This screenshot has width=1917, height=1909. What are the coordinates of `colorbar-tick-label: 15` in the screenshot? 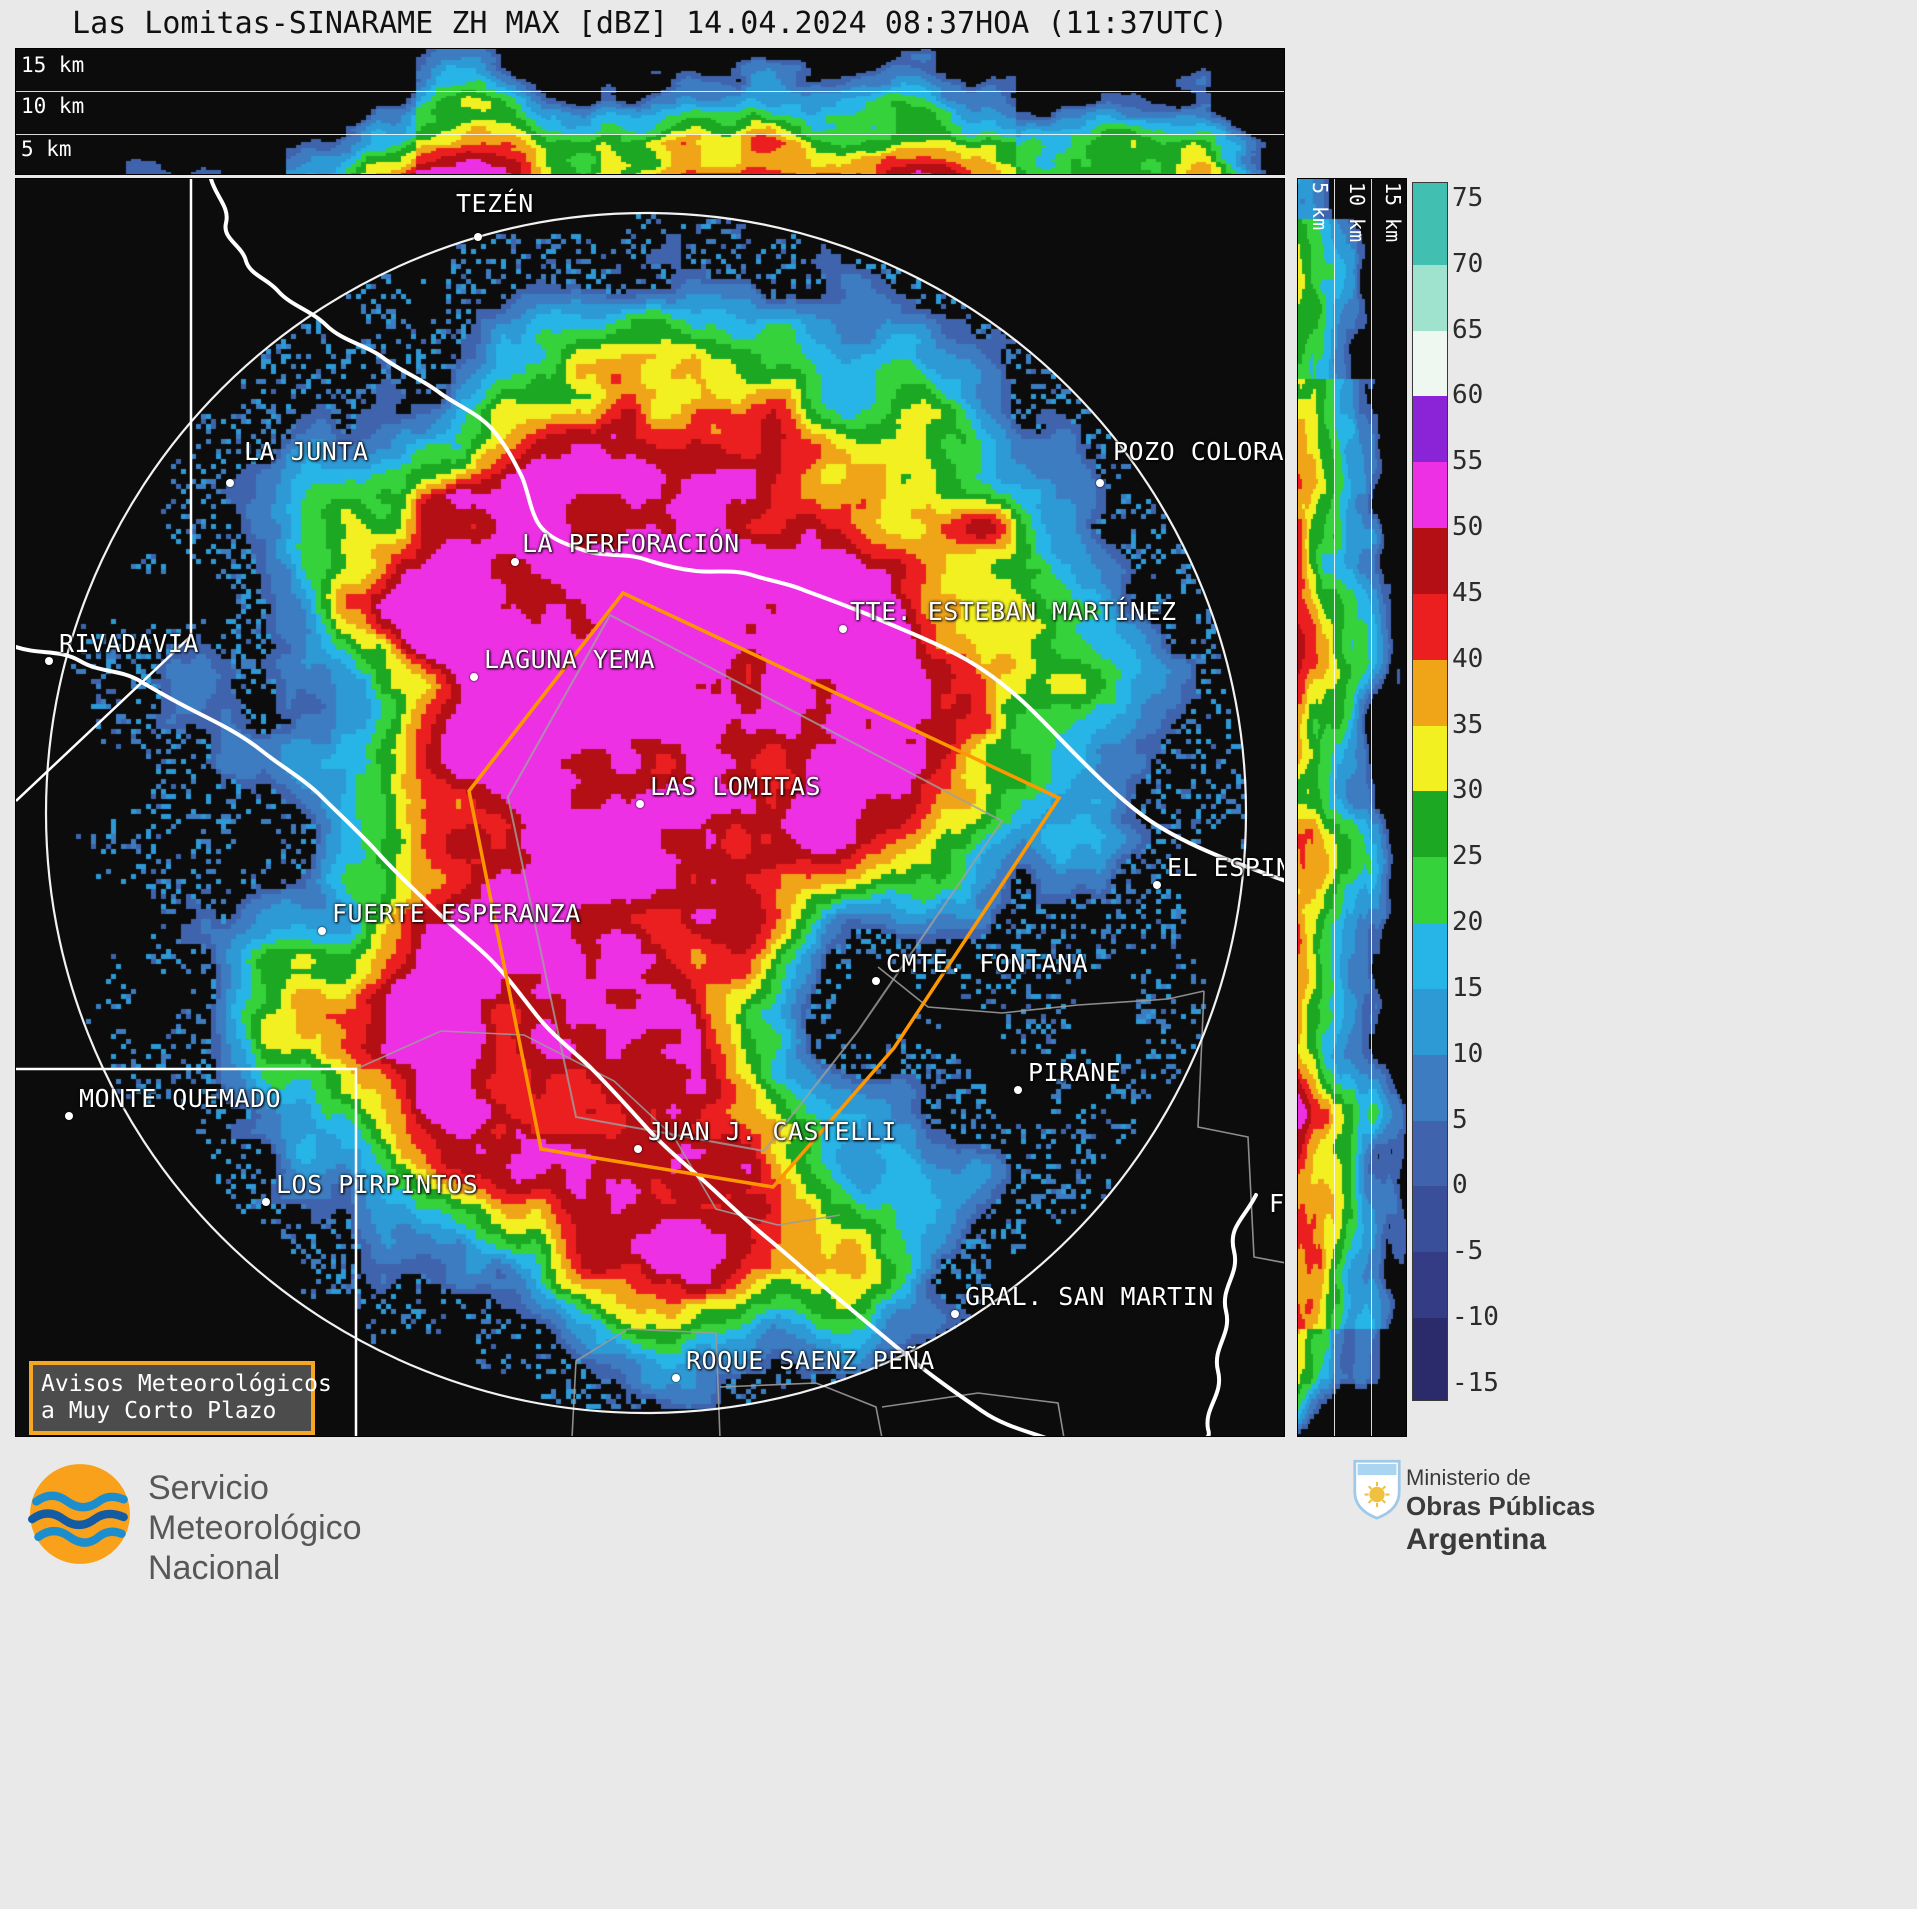 It's located at (1468, 987).